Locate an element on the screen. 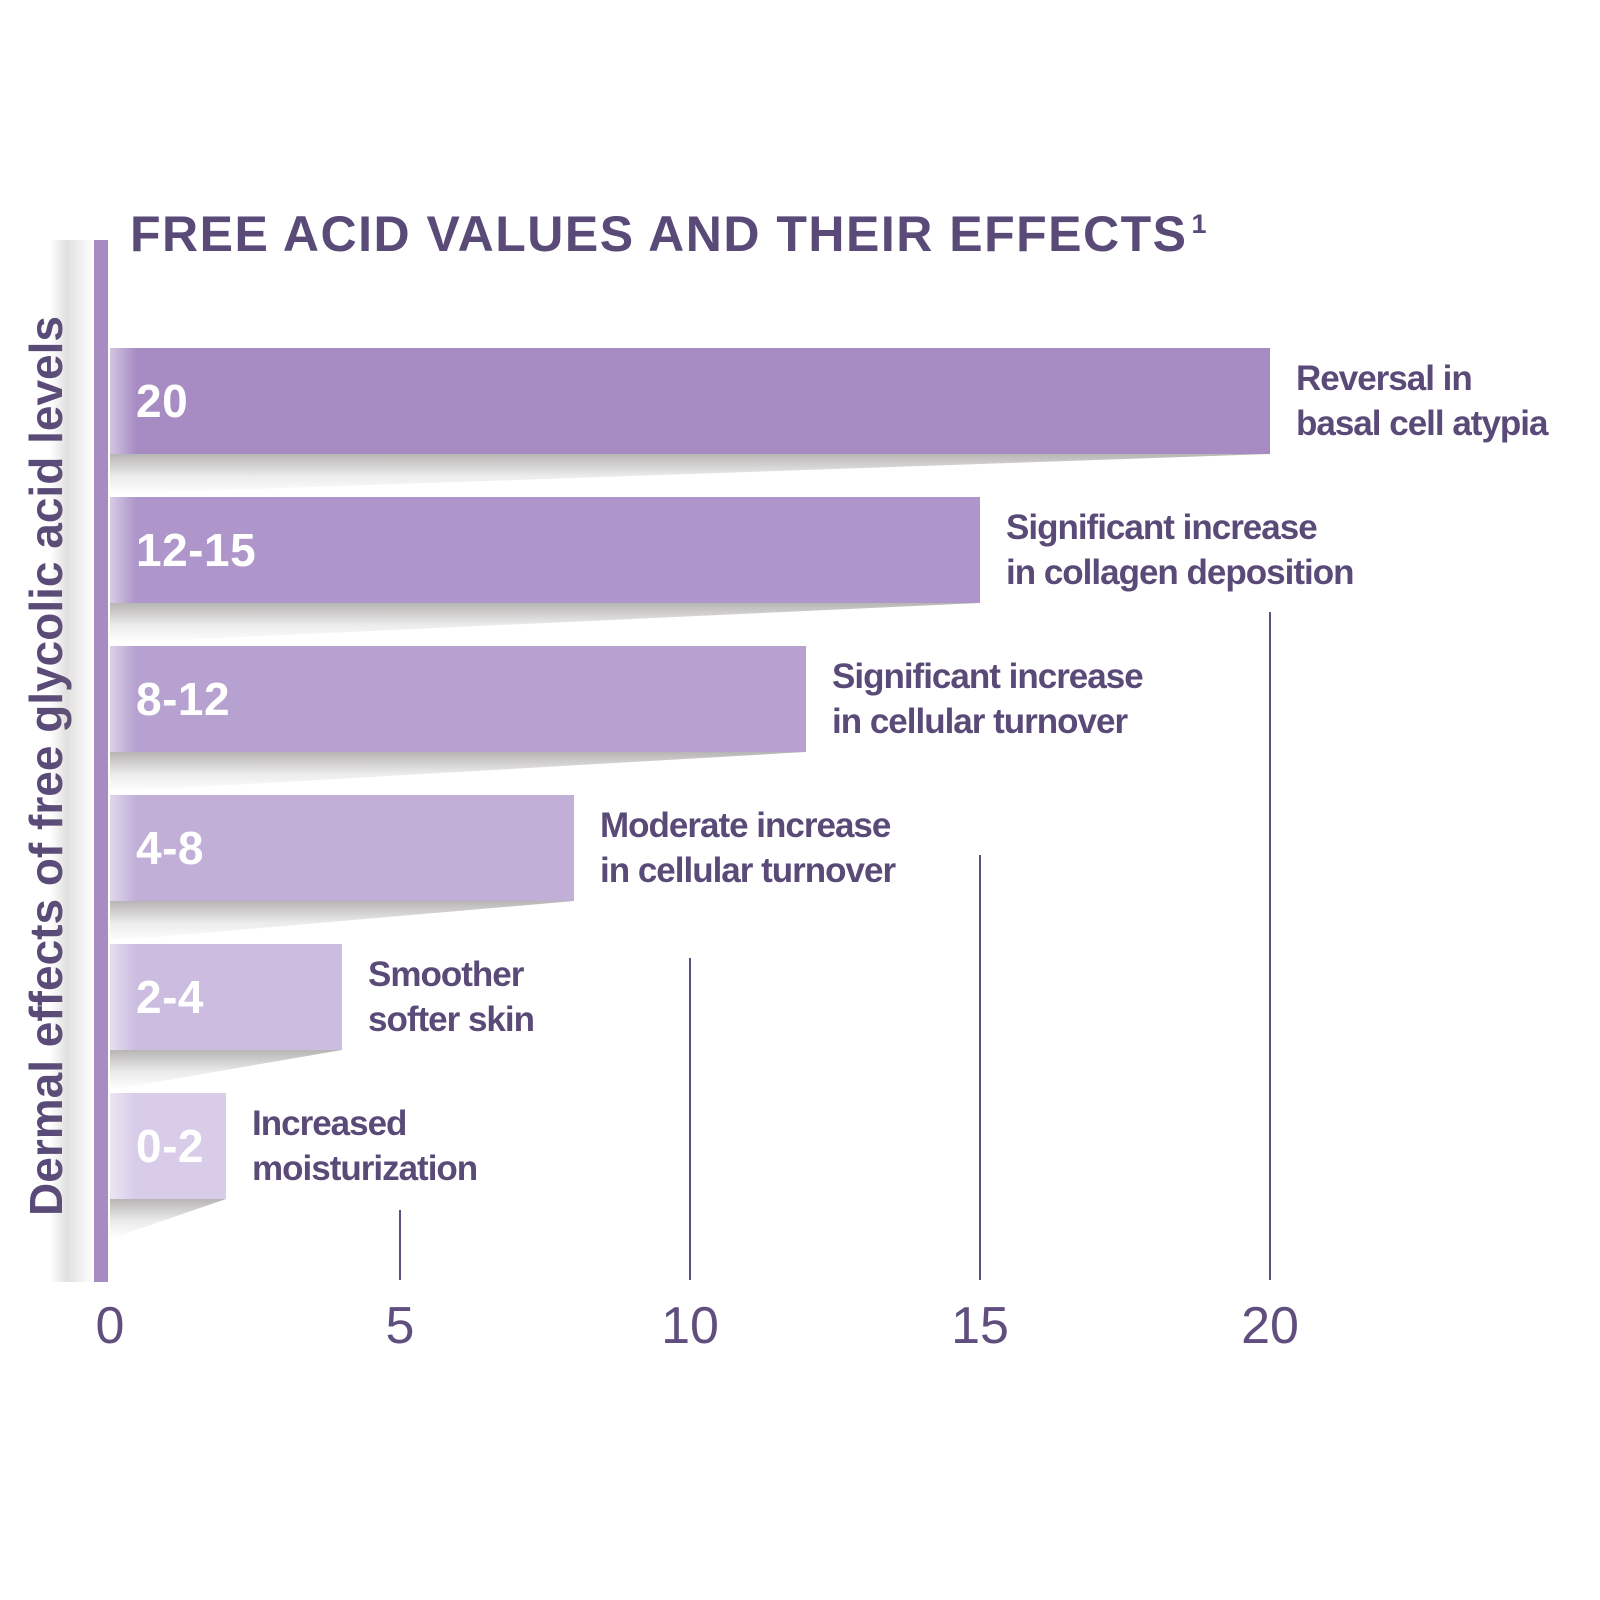  annotation-line: Increased is located at coordinates (329, 1123).